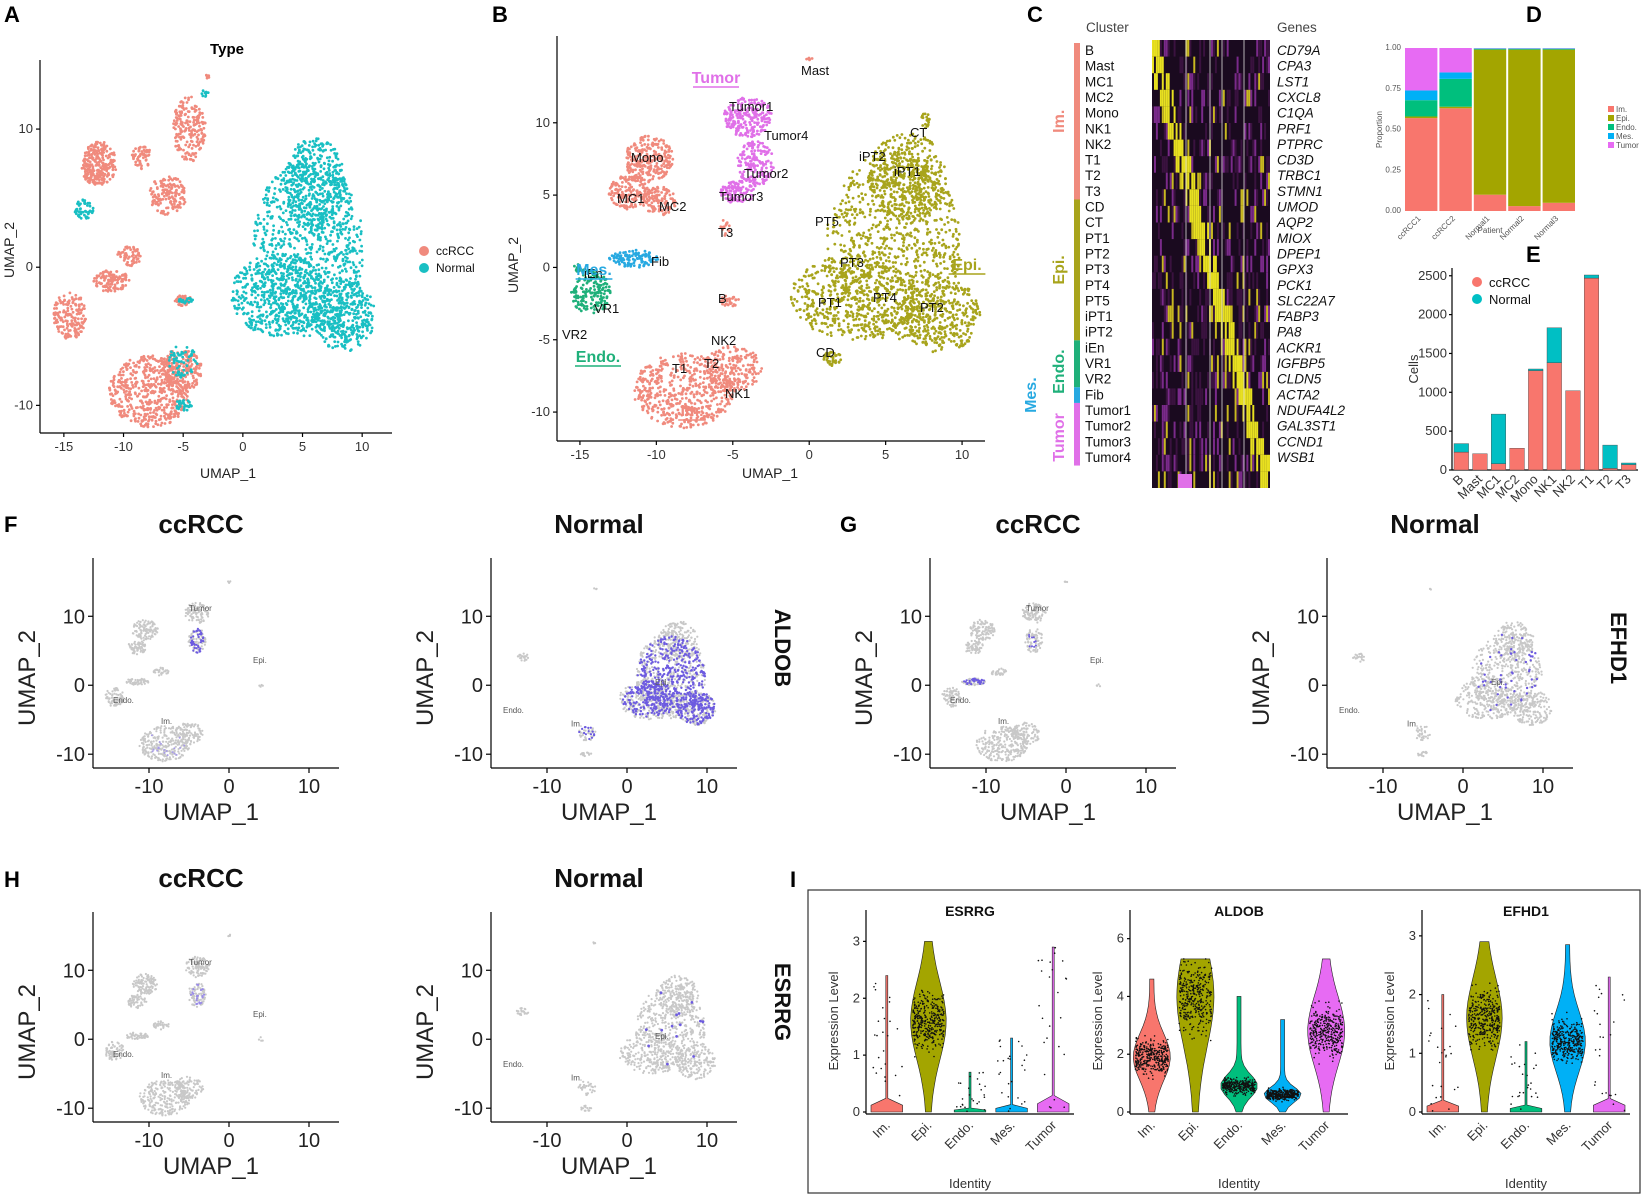 The width and height of the screenshot is (1644, 1199). Describe the element at coordinates (227, 49) in the screenshot. I see `panel-a-title: Type` at that location.